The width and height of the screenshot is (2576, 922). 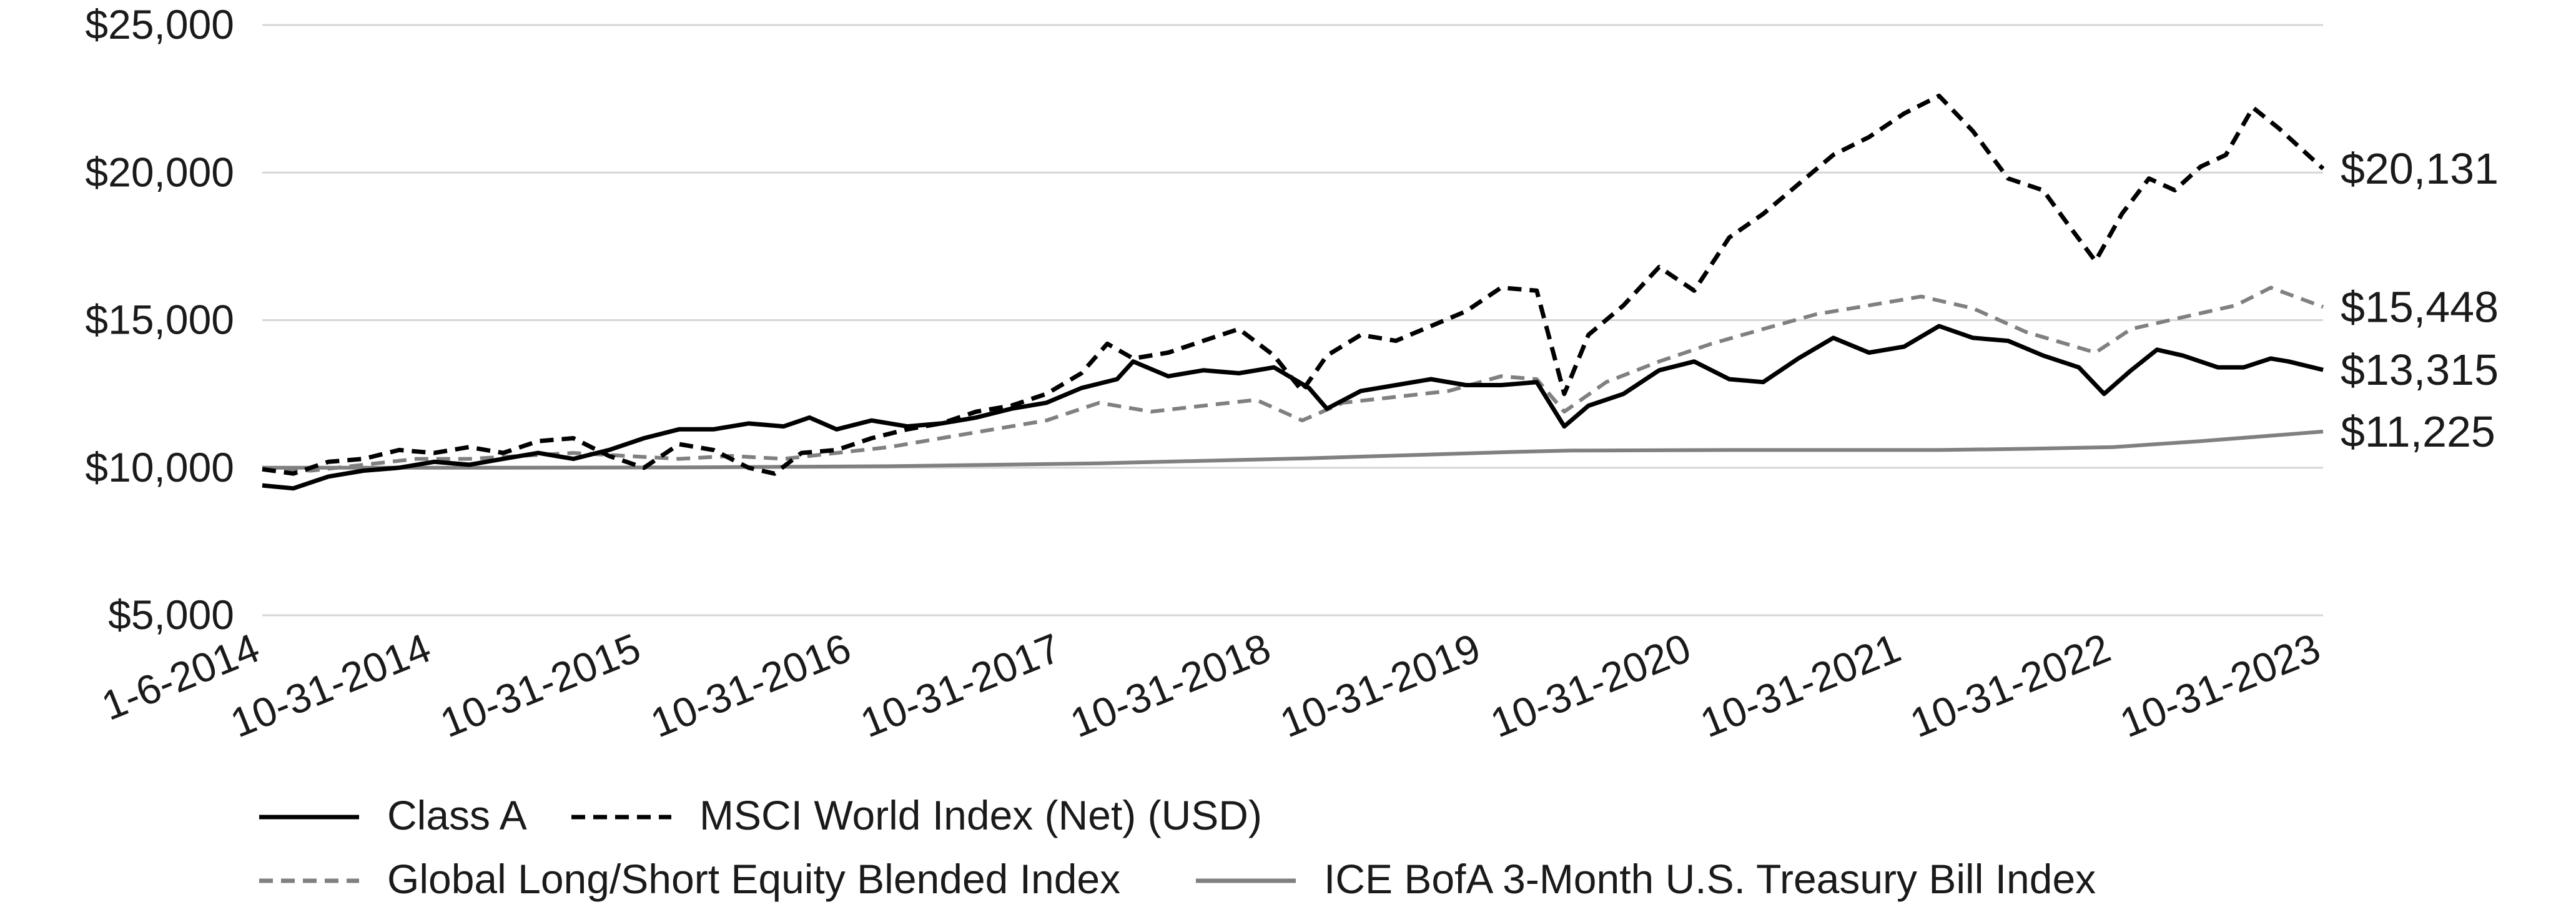 I want to click on end-value-labels: $13,315 $20,131 $15,448 $11,225, so click(x=2420, y=300).